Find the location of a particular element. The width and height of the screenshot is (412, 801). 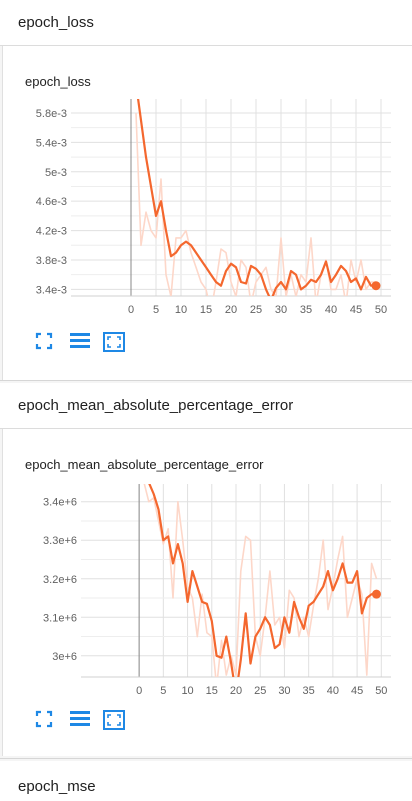

chart-title: epoch_loss is located at coordinates (58, 81).